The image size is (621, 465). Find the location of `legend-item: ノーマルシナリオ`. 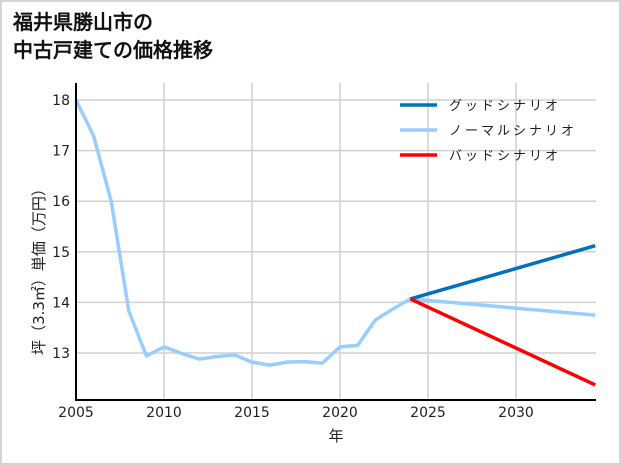

legend-item: ノーマルシナリオ is located at coordinates (488, 131).